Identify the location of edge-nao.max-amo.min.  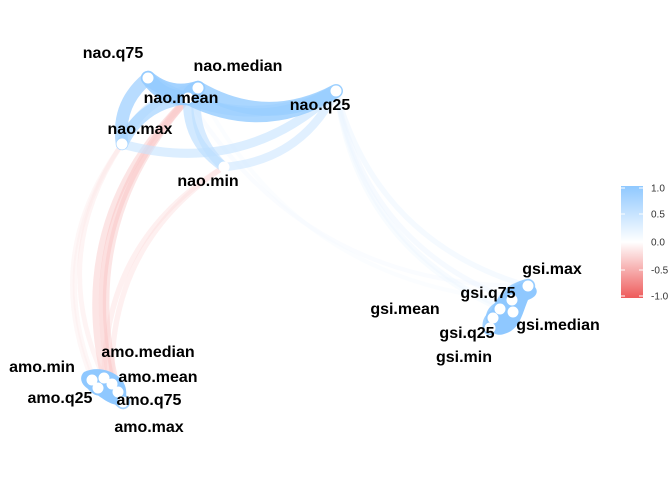
(97, 262).